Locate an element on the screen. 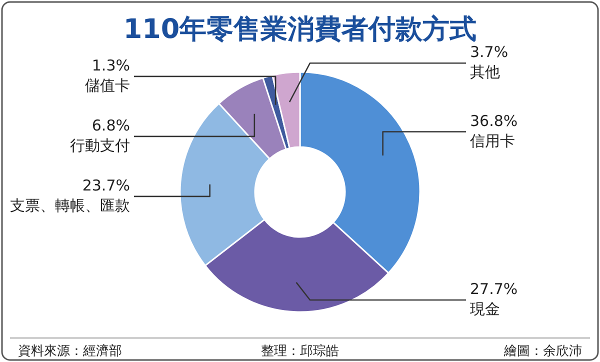 The image size is (600, 362). data-label: 3.7% is located at coordinates (489, 52).